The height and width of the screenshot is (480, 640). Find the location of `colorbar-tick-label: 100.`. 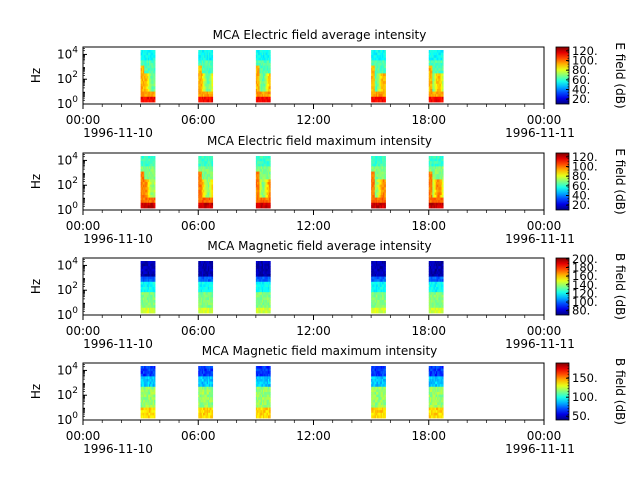

colorbar-tick-label: 100. is located at coordinates (585, 61).